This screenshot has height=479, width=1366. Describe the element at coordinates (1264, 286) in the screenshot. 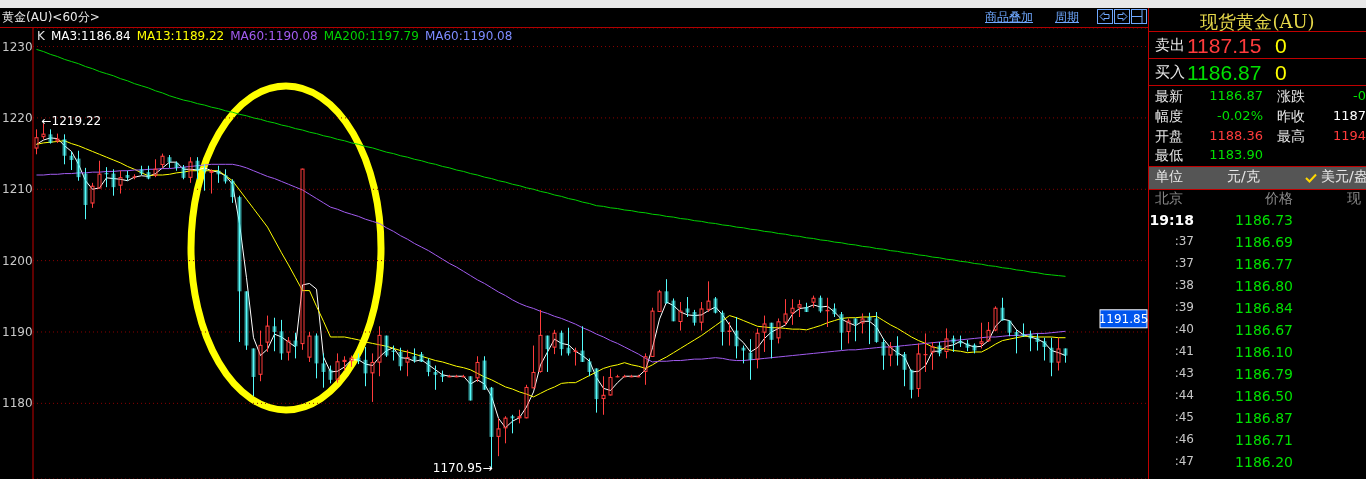

I see `text: 1186.80` at that location.